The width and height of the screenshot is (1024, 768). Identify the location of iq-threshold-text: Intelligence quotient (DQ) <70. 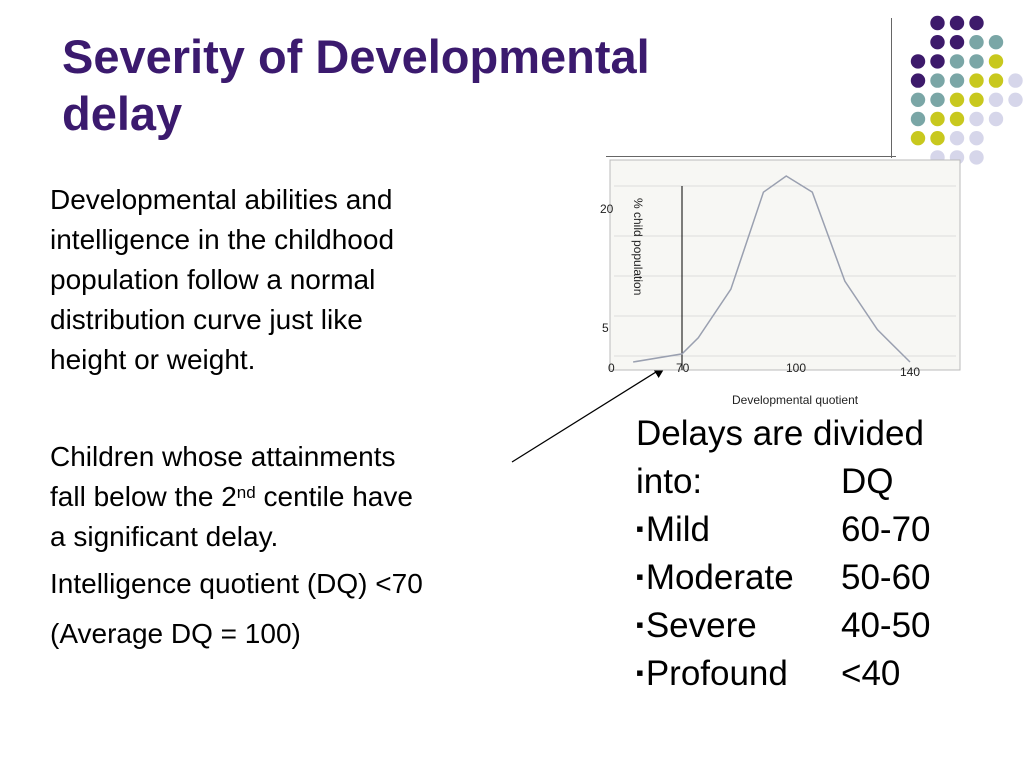
(236, 583).